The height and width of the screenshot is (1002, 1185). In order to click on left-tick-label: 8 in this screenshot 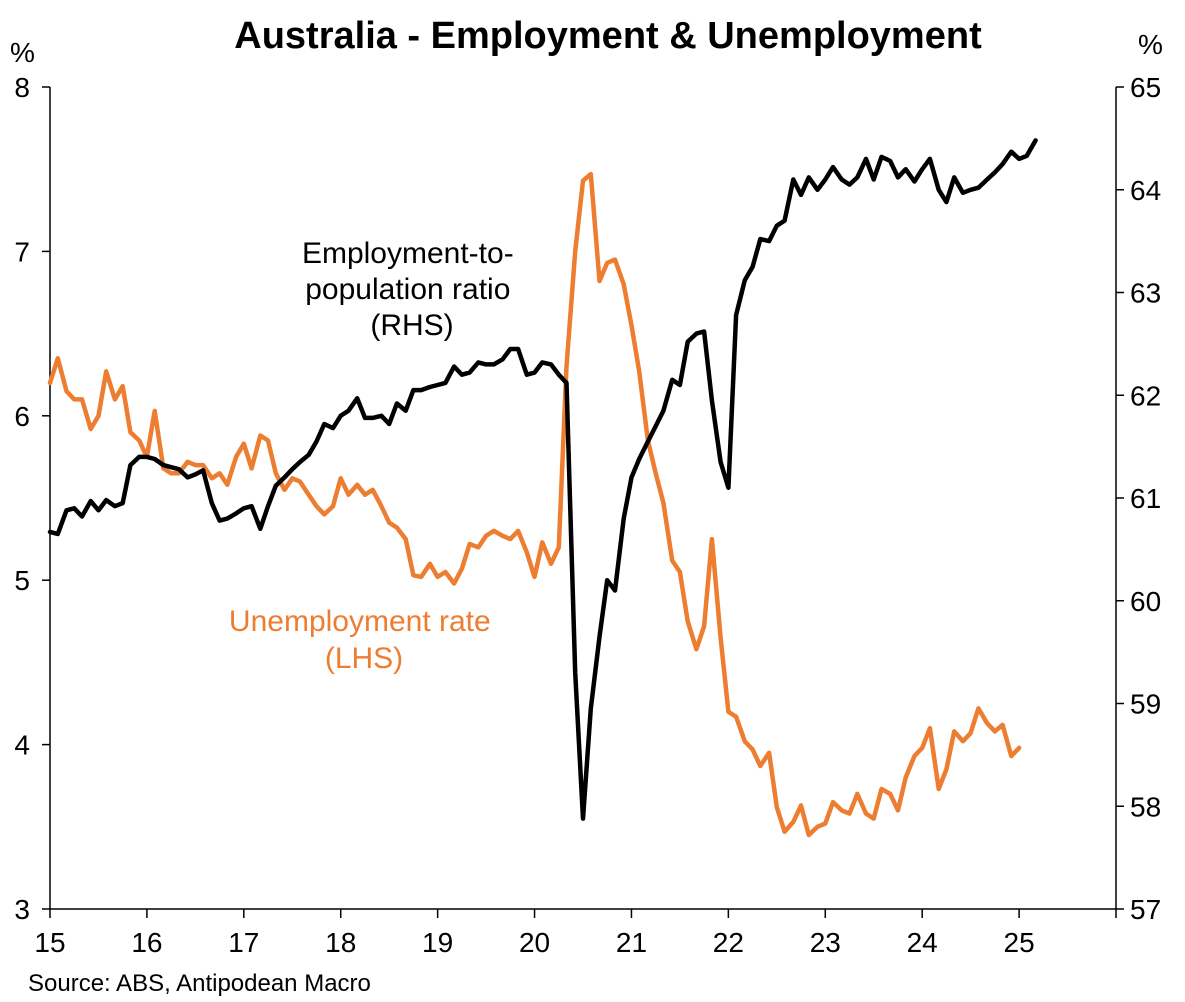, I will do `click(22, 87)`.